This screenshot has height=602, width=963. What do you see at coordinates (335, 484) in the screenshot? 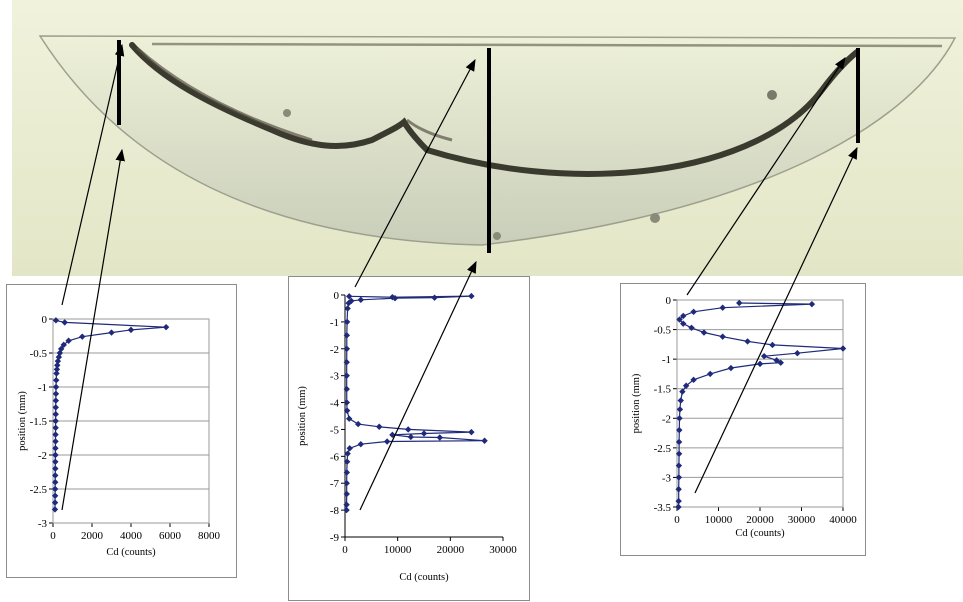
I see `y-tick-label: -7` at bounding box center [335, 484].